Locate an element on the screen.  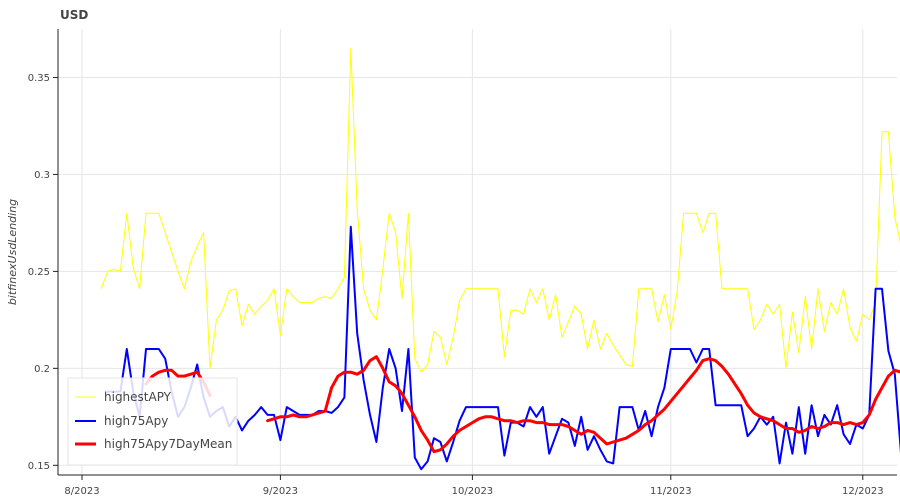
legend-box is located at coordinates (152, 421).